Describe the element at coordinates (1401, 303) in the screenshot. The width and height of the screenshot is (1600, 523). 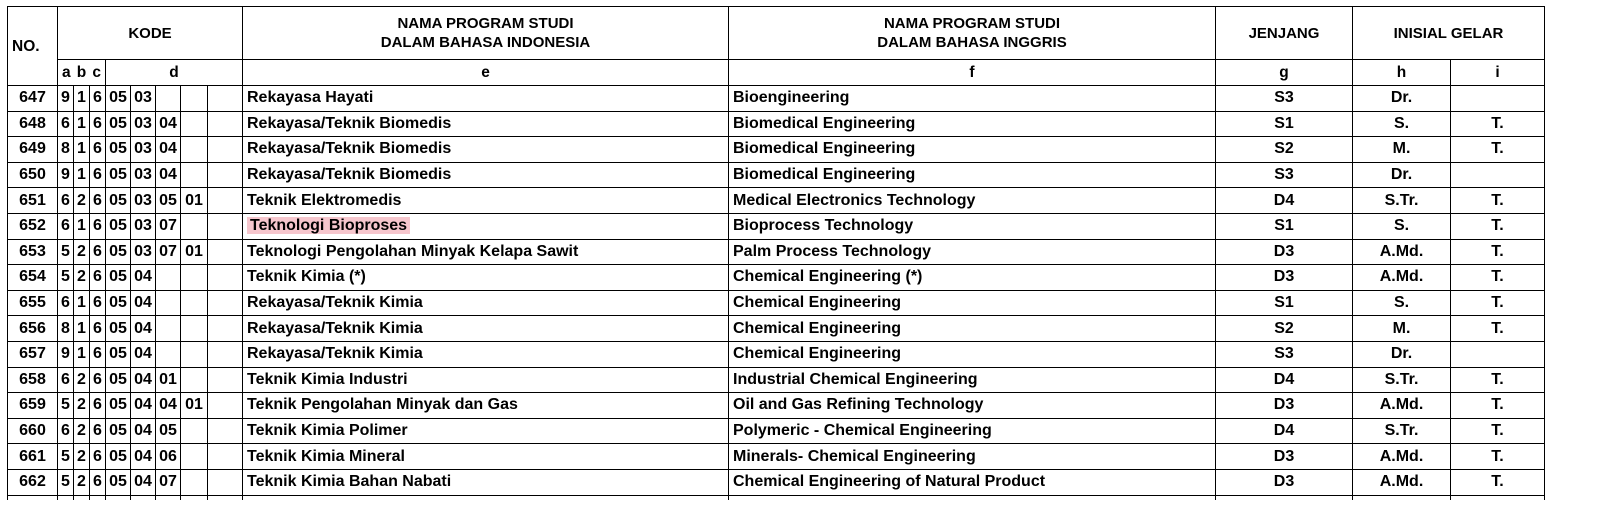
I see `cell-inisial-h: S.` at that location.